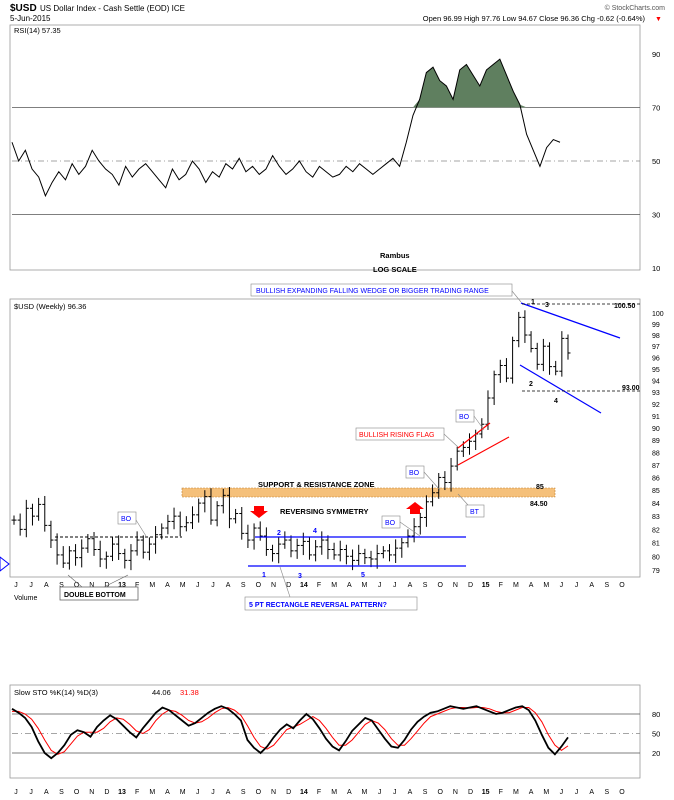  Describe the element at coordinates (501, 585) in the screenshot. I see `price-x-tick: F` at that location.